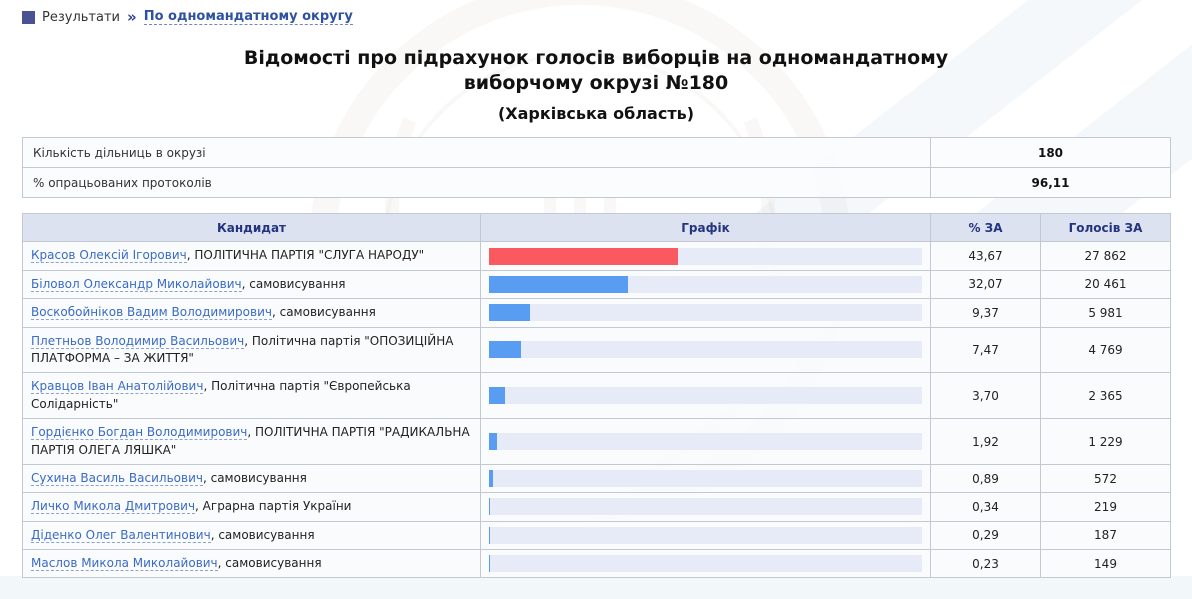 Image resolution: width=1192 pixels, height=599 pixels. I want to click on summary-label: Кількість дільниць в окрузі, so click(476, 153).